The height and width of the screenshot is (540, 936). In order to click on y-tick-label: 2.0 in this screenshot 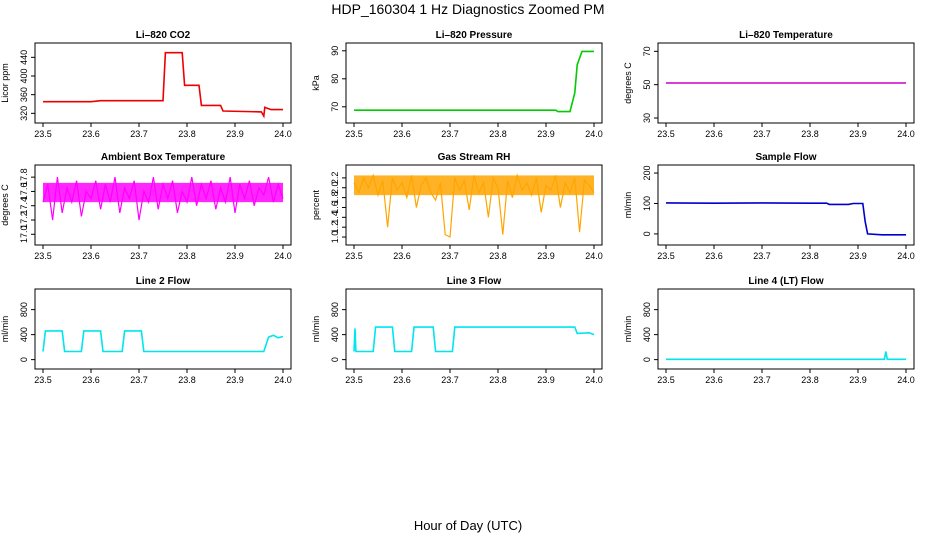, I will do `click(335, 187)`.